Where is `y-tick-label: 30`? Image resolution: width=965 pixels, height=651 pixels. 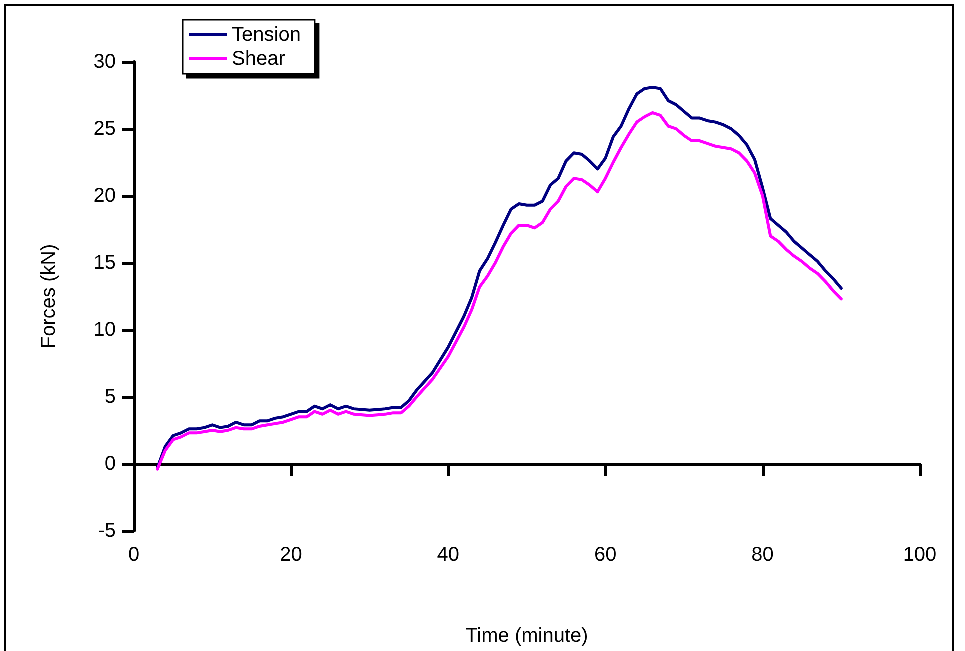
y-tick-label: 30 is located at coordinates (105, 62).